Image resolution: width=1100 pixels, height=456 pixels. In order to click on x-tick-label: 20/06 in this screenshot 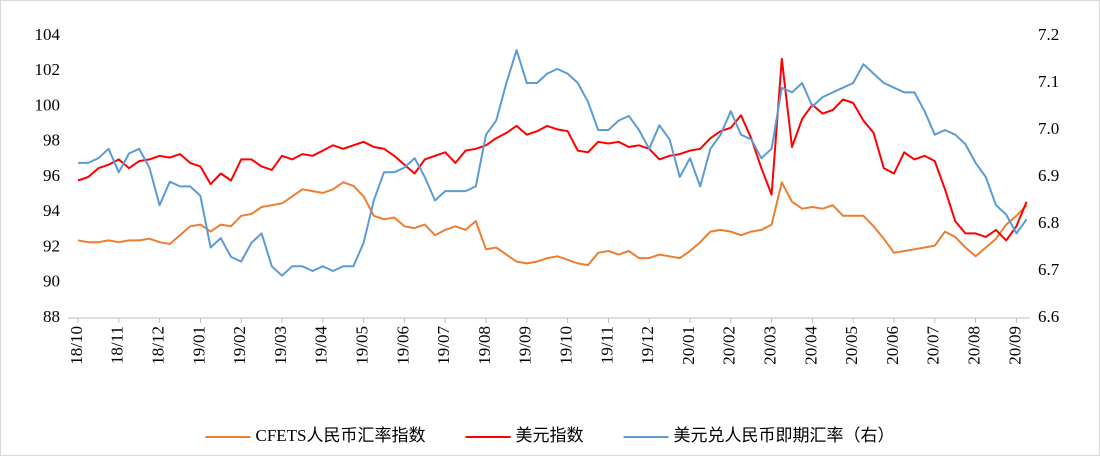, I will do `click(892, 345)`.